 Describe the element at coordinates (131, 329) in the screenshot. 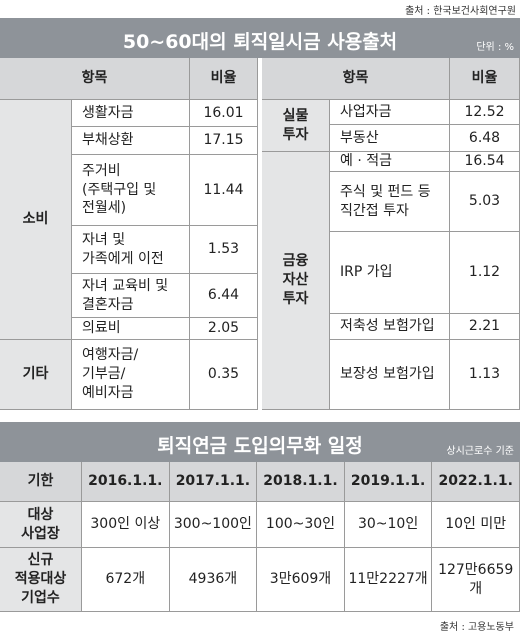

I see `item-name: 의료비` at that location.